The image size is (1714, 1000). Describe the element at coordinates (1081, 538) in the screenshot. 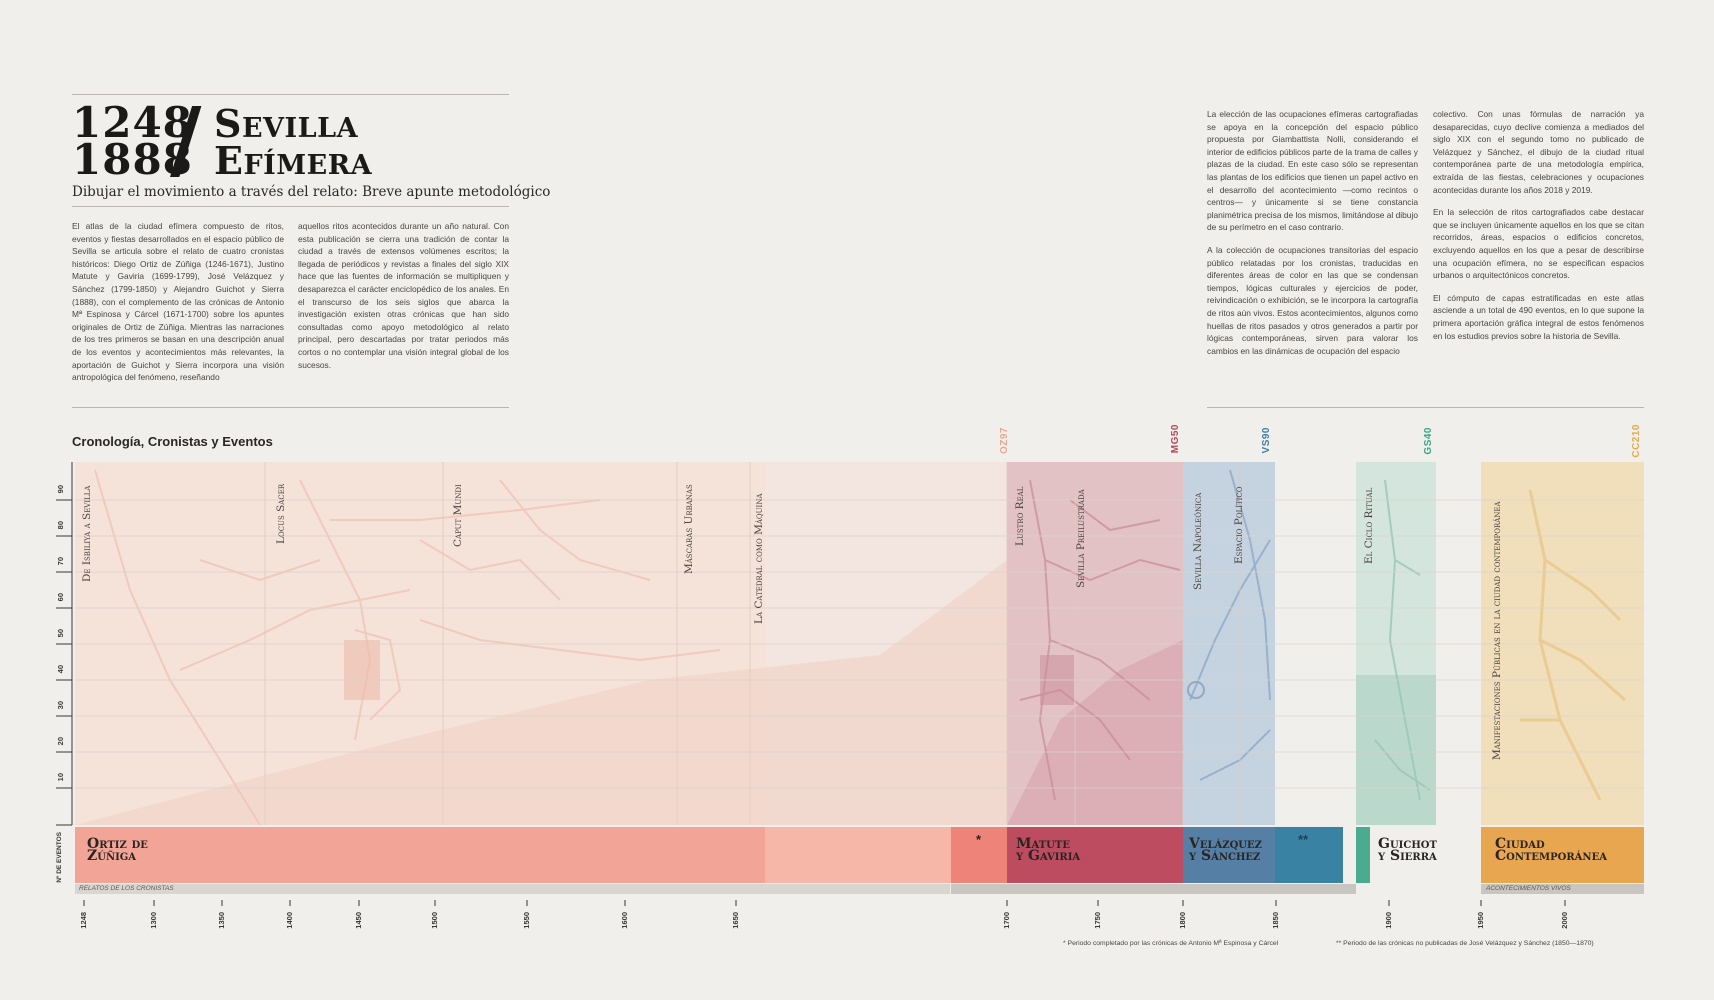

I see `event-label: Sevilla Preilustrada` at that location.